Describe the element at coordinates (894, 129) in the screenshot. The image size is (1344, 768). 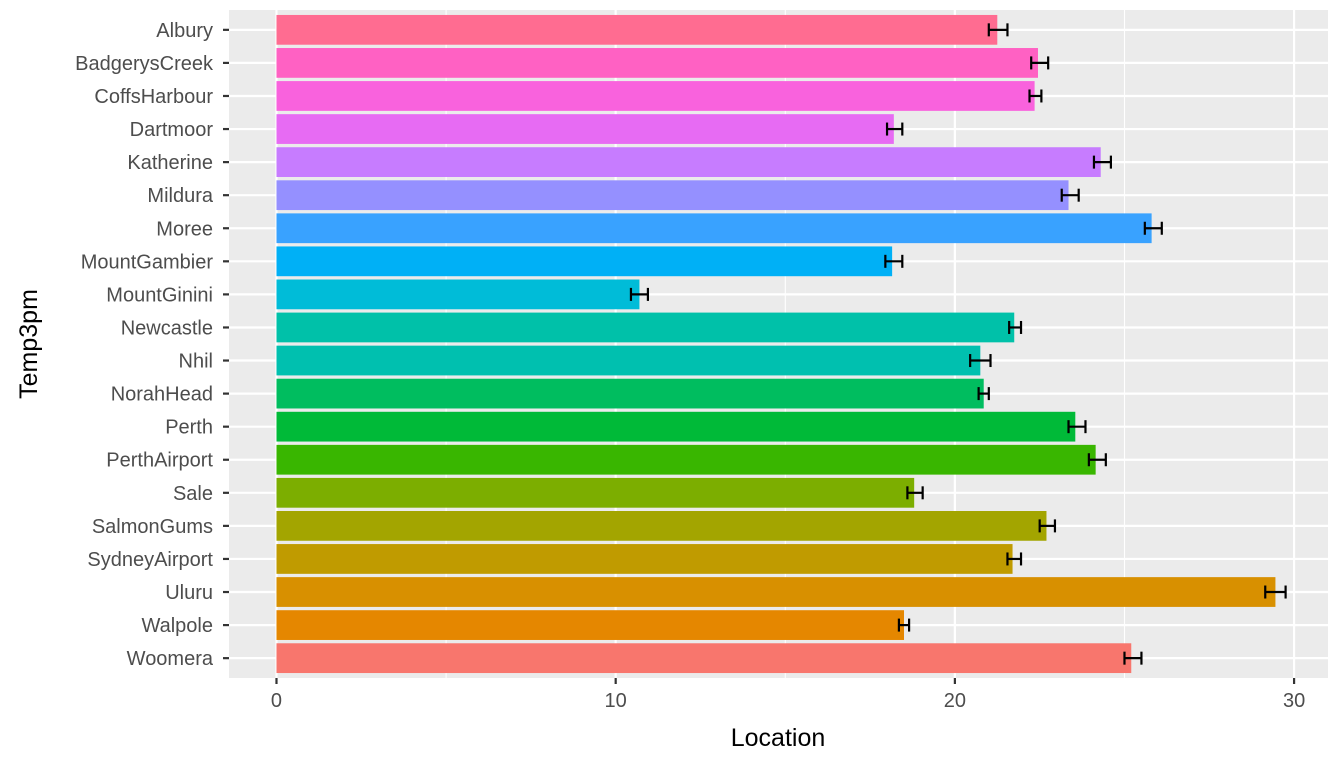
I see `error-bar-Dartmoor` at that location.